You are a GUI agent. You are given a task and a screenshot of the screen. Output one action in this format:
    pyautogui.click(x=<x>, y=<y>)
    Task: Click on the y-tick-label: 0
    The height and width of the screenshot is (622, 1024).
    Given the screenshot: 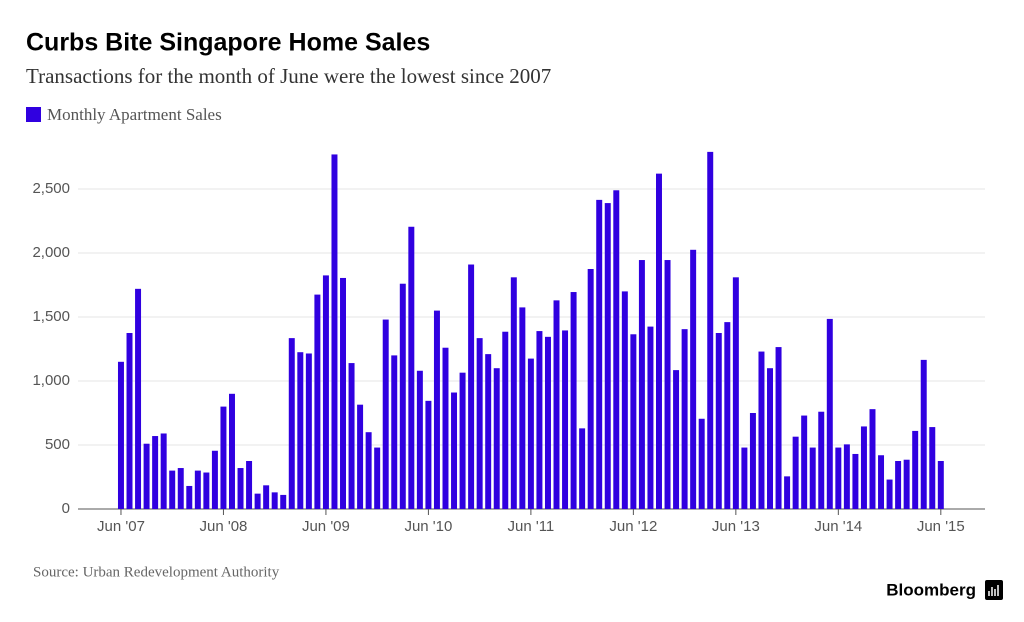 What is the action you would take?
    pyautogui.click(x=66, y=508)
    